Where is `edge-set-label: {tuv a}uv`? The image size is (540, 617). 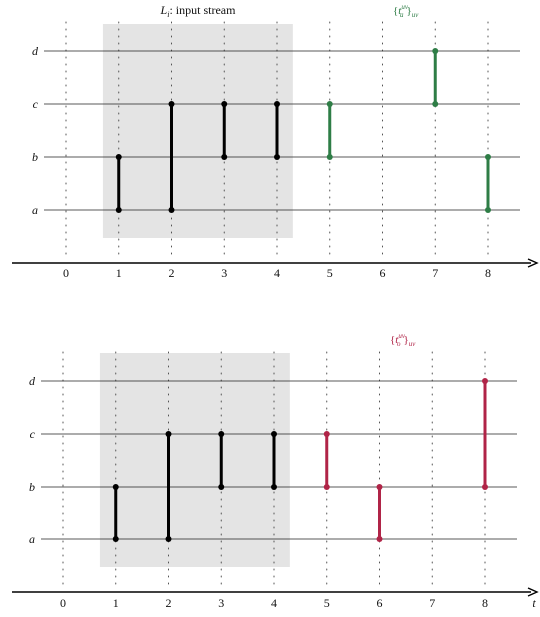 edge-set-label: {tuv a}uv is located at coordinates (406, 11).